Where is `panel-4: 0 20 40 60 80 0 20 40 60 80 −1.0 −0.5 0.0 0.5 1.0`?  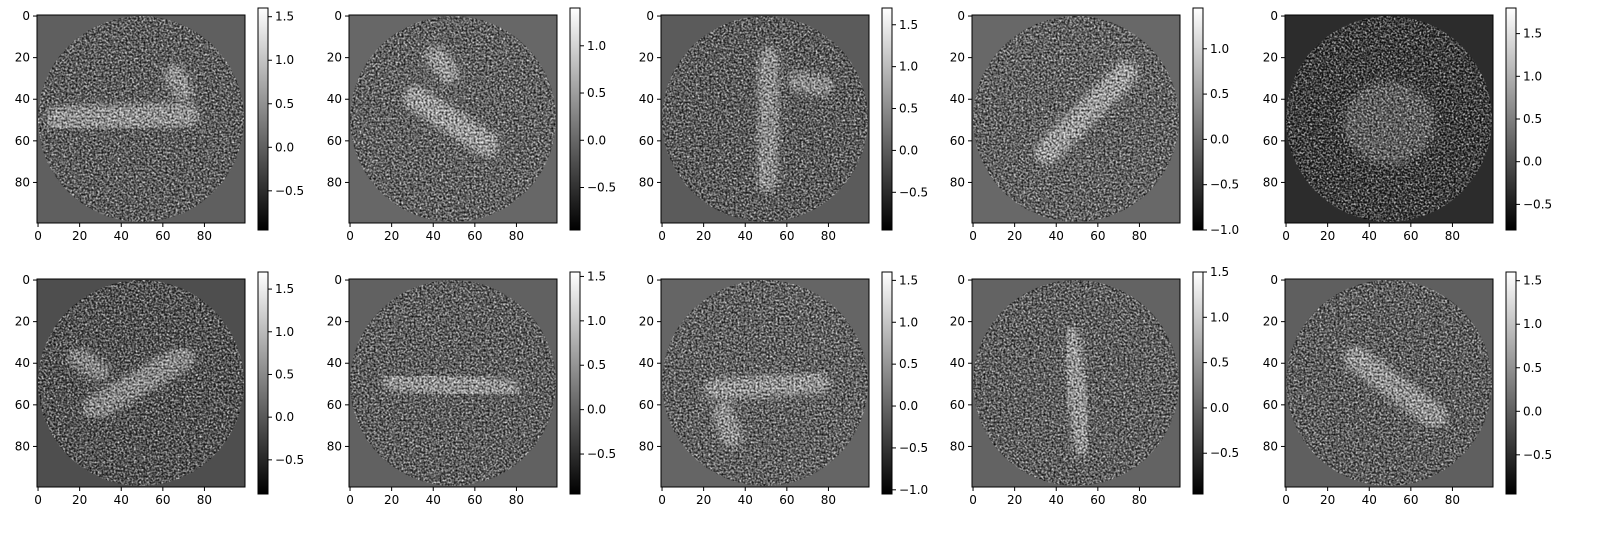 panel-4: 0 20 40 60 80 0 20 40 60 80 −1.0 −0.5 0.0 0.5 1.0 is located at coordinates (1094, 125).